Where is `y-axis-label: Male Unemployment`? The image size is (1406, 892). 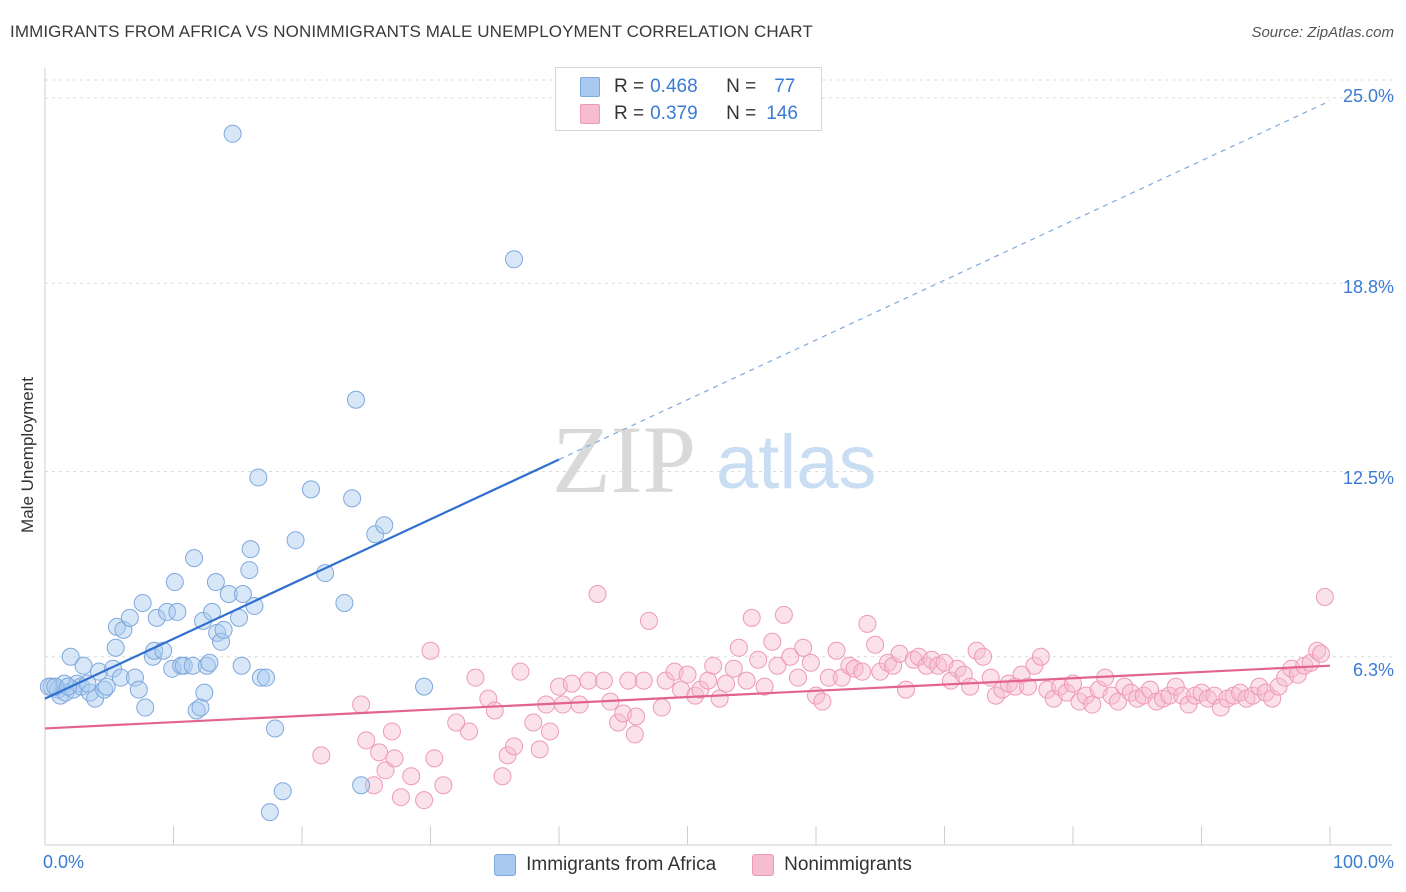
y-axis-label: Male Unemployment is located at coordinates (27, 455).